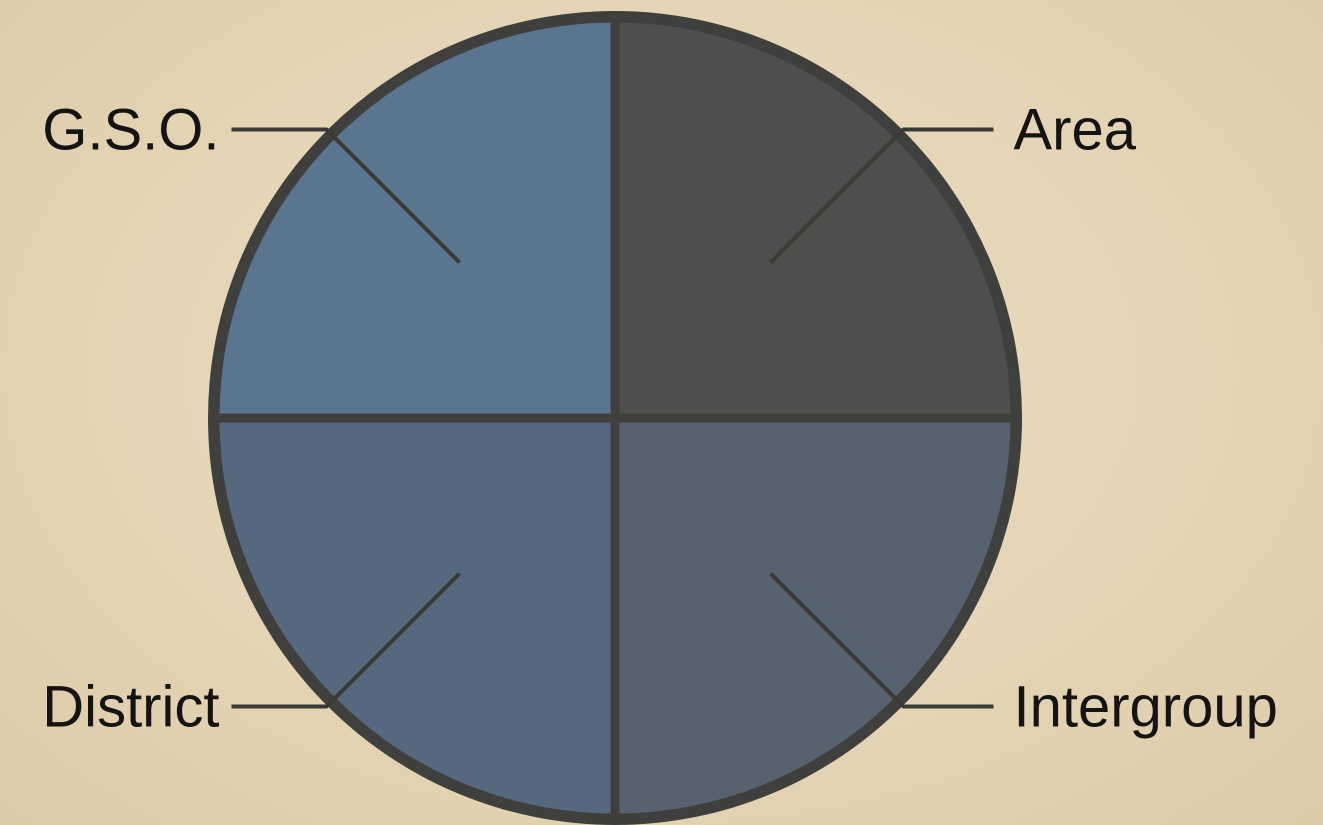 The width and height of the screenshot is (1323, 825). I want to click on leader-line-g-s-o, so click(346, 195).